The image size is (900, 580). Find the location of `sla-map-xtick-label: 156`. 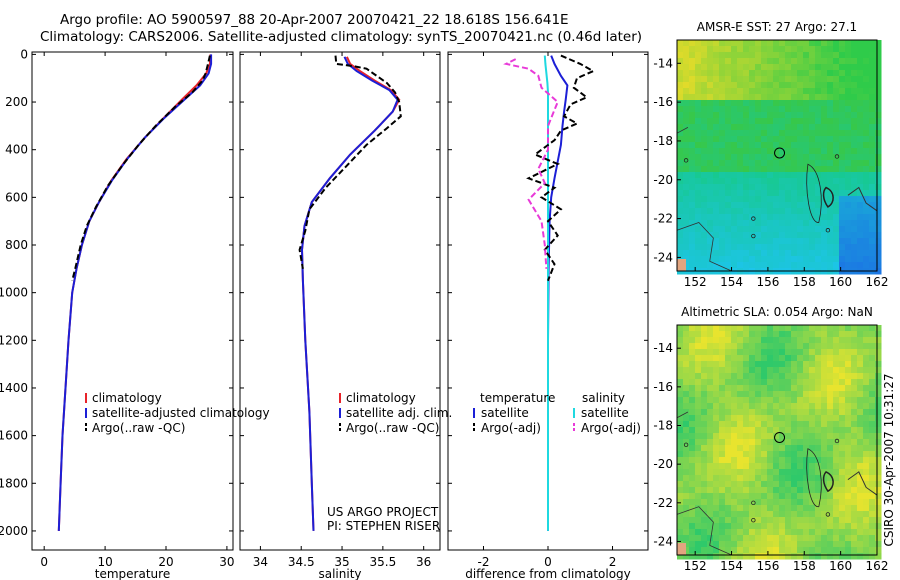

sla-map-xtick-label: 156 is located at coordinates (767, 566).